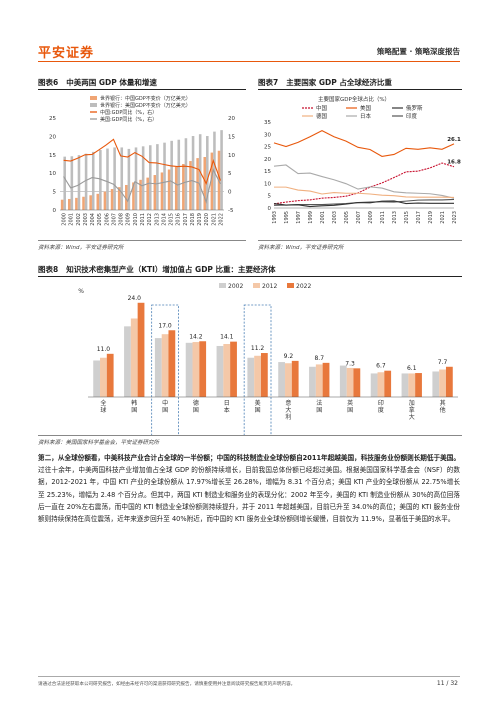  I want to click on category-label: 他, so click(443, 410).